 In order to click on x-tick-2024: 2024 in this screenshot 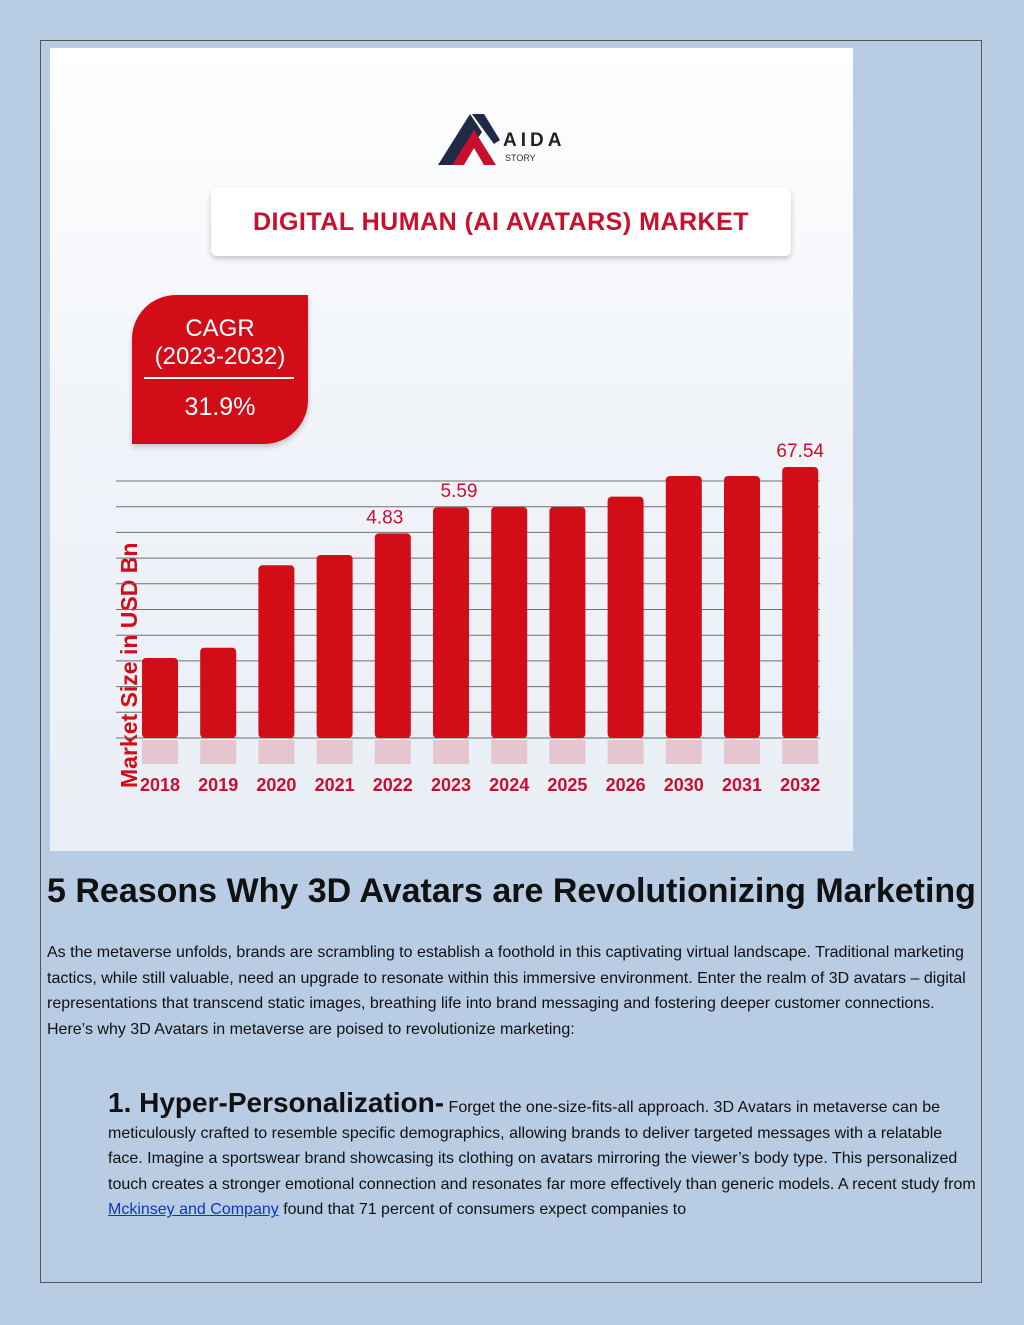, I will do `click(509, 785)`.